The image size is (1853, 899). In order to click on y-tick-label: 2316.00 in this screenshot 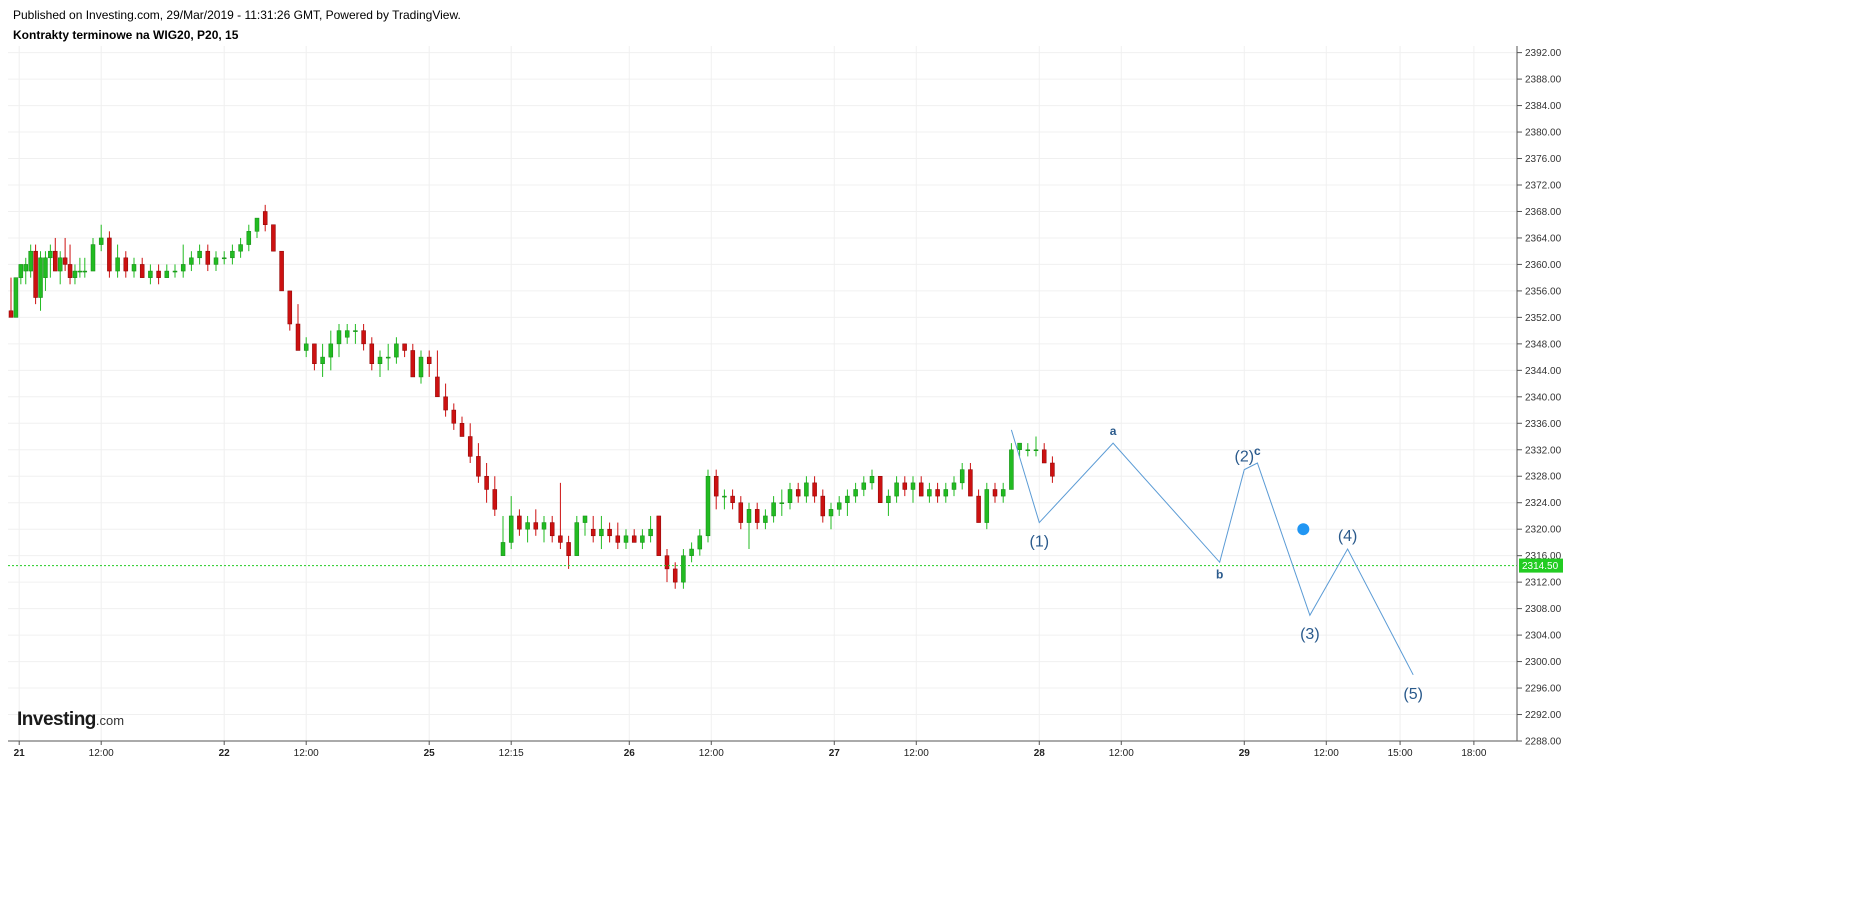, I will do `click(1543, 556)`.